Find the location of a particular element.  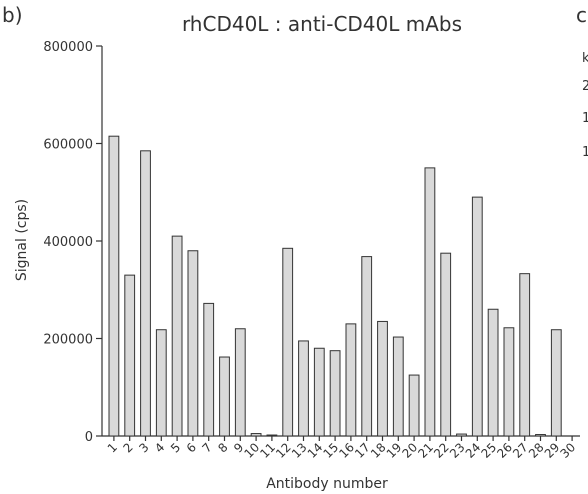

x-tick-label: 6 is located at coordinates (191, 447).